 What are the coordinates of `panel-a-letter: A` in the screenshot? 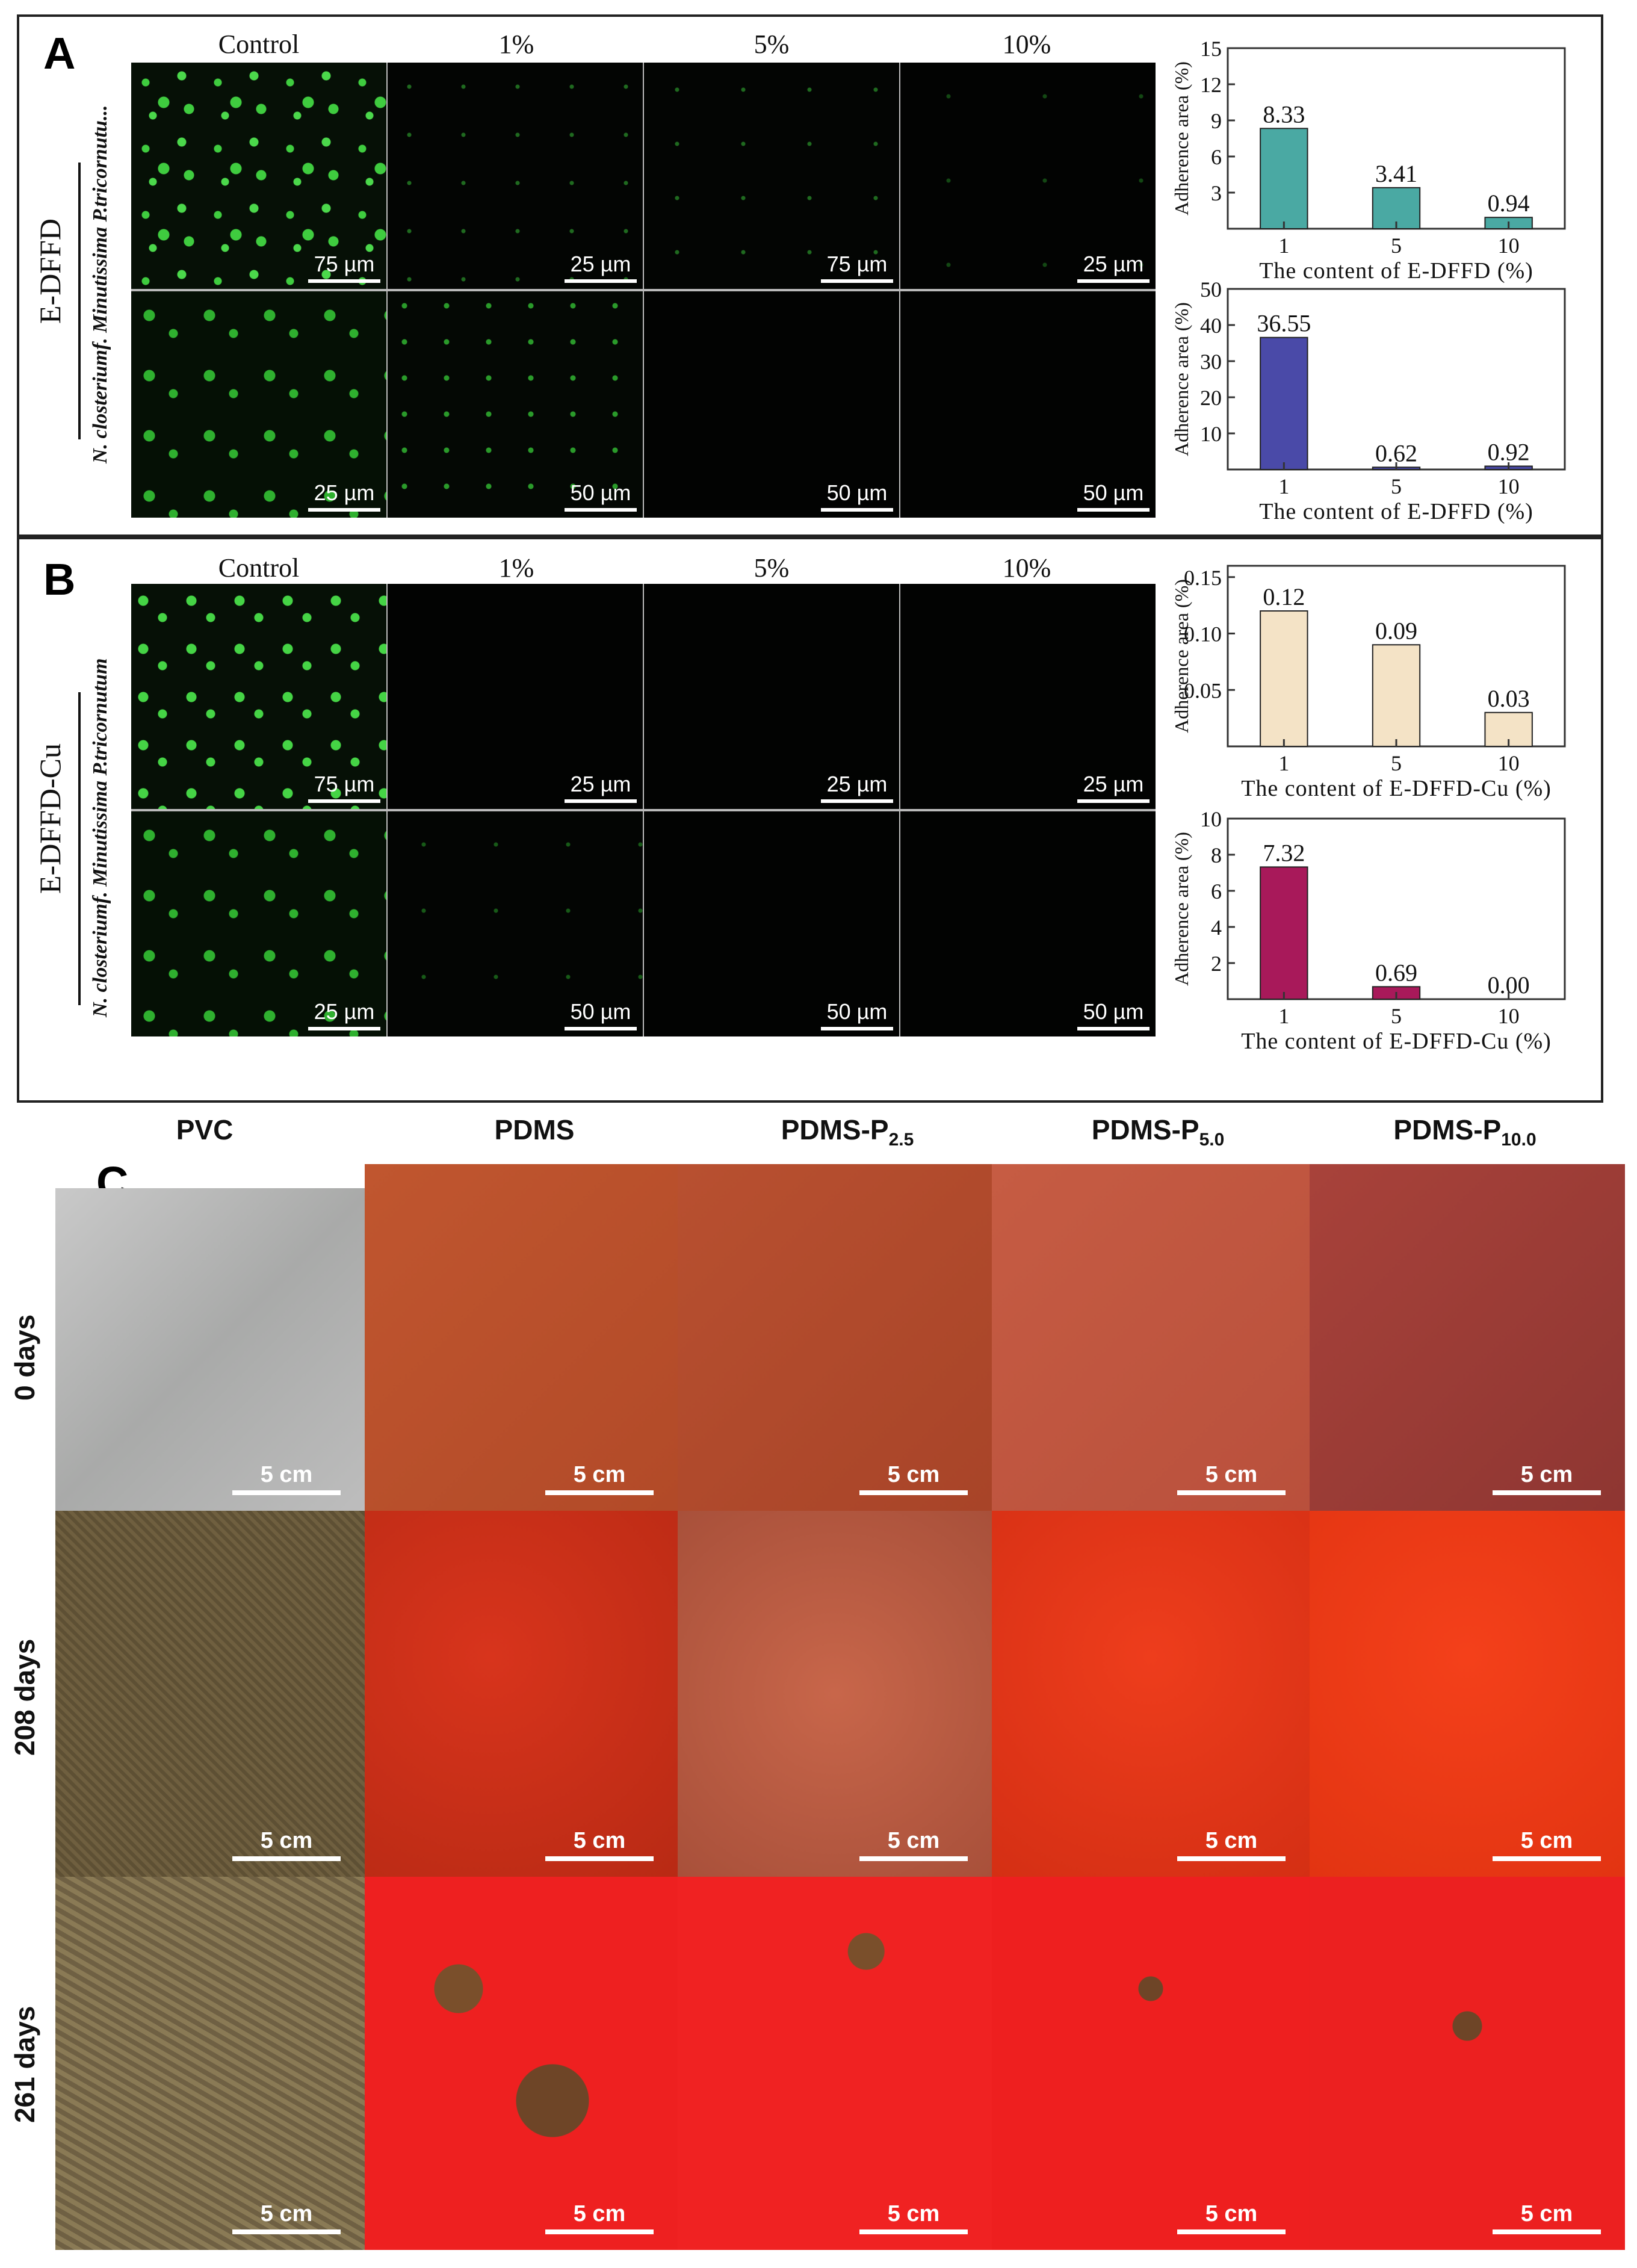 It's located at (59, 53).